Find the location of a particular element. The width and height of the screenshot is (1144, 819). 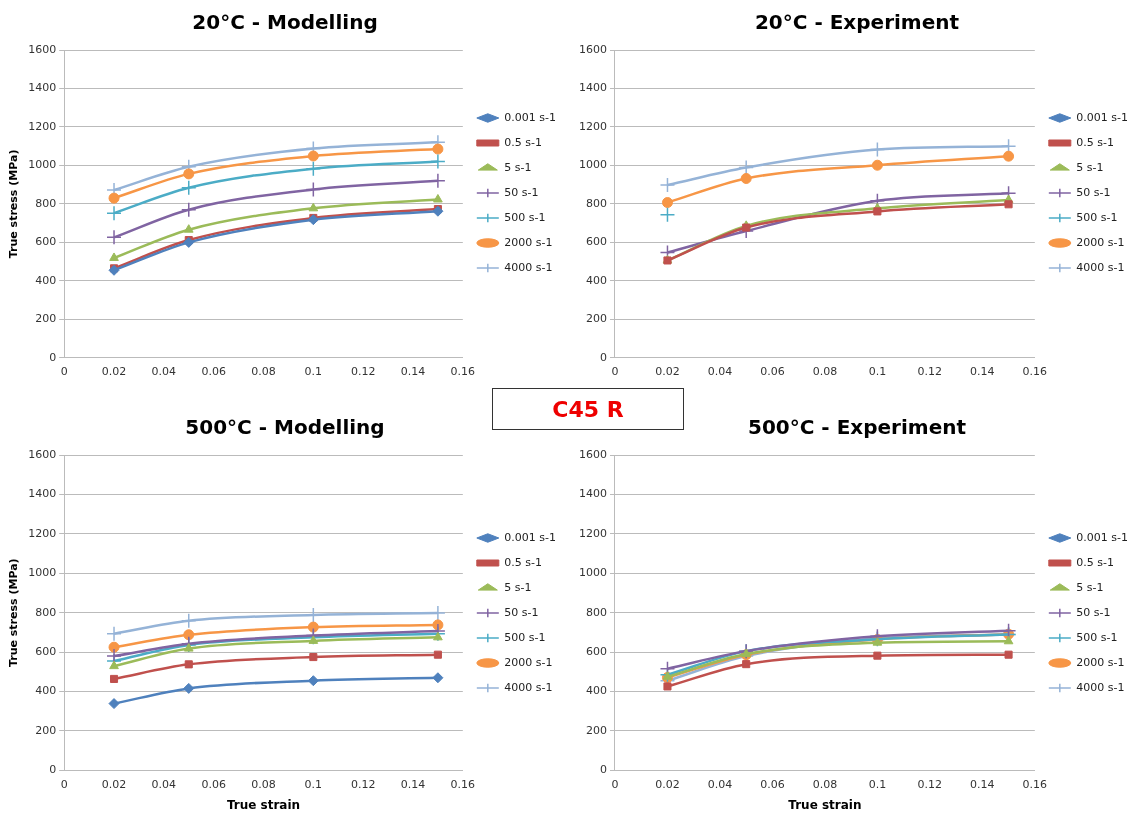

chart-title: 20°C - Experiment is located at coordinates (857, 22).